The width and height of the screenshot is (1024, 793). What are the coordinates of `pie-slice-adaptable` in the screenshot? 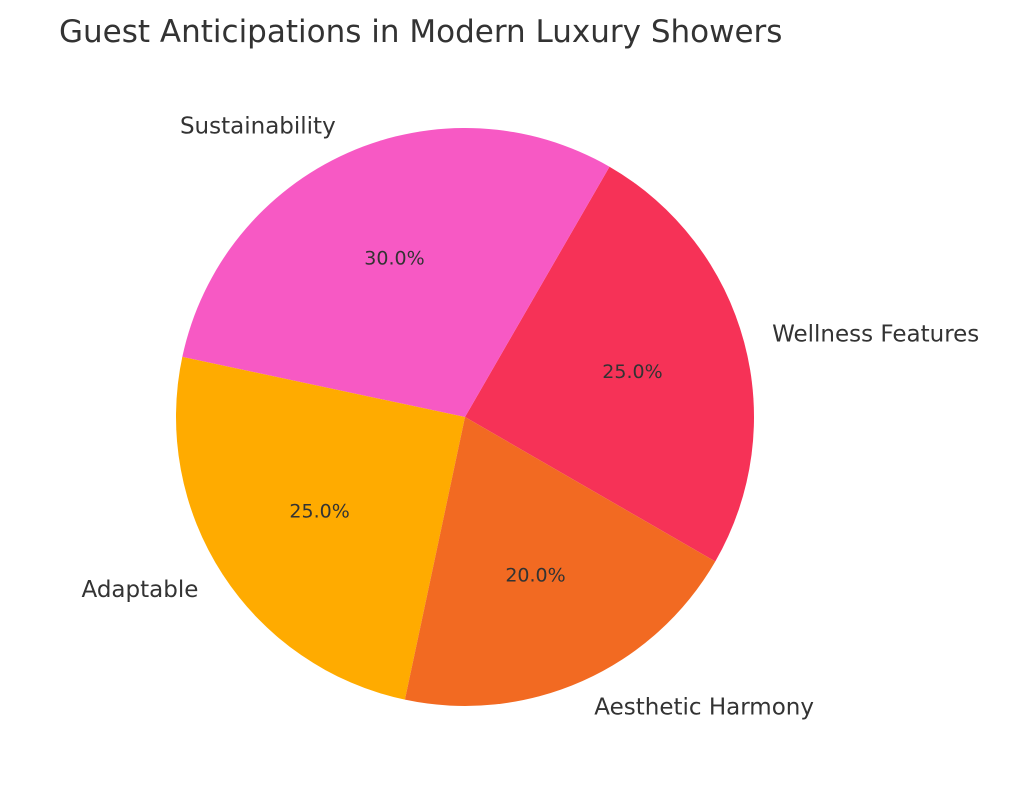 It's located at (320, 528).